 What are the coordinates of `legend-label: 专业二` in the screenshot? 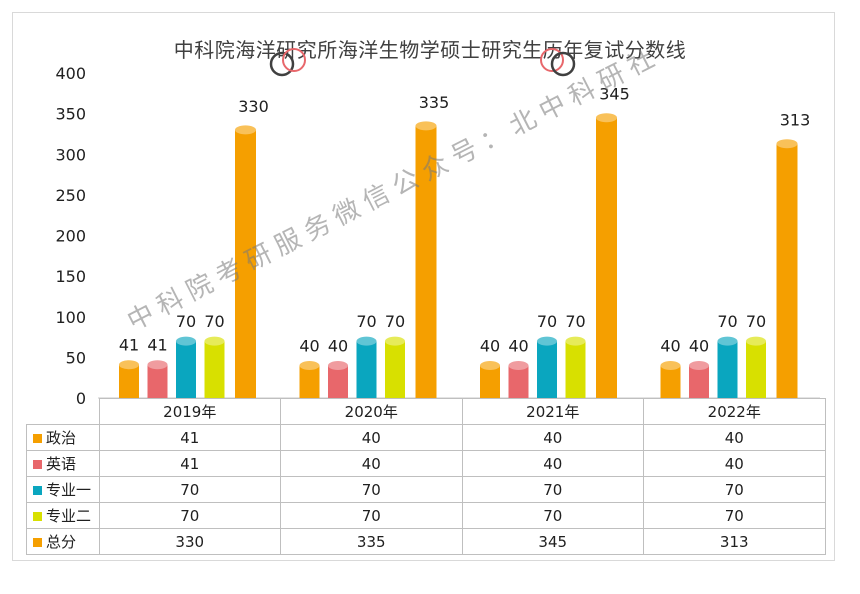 It's located at (69, 516).